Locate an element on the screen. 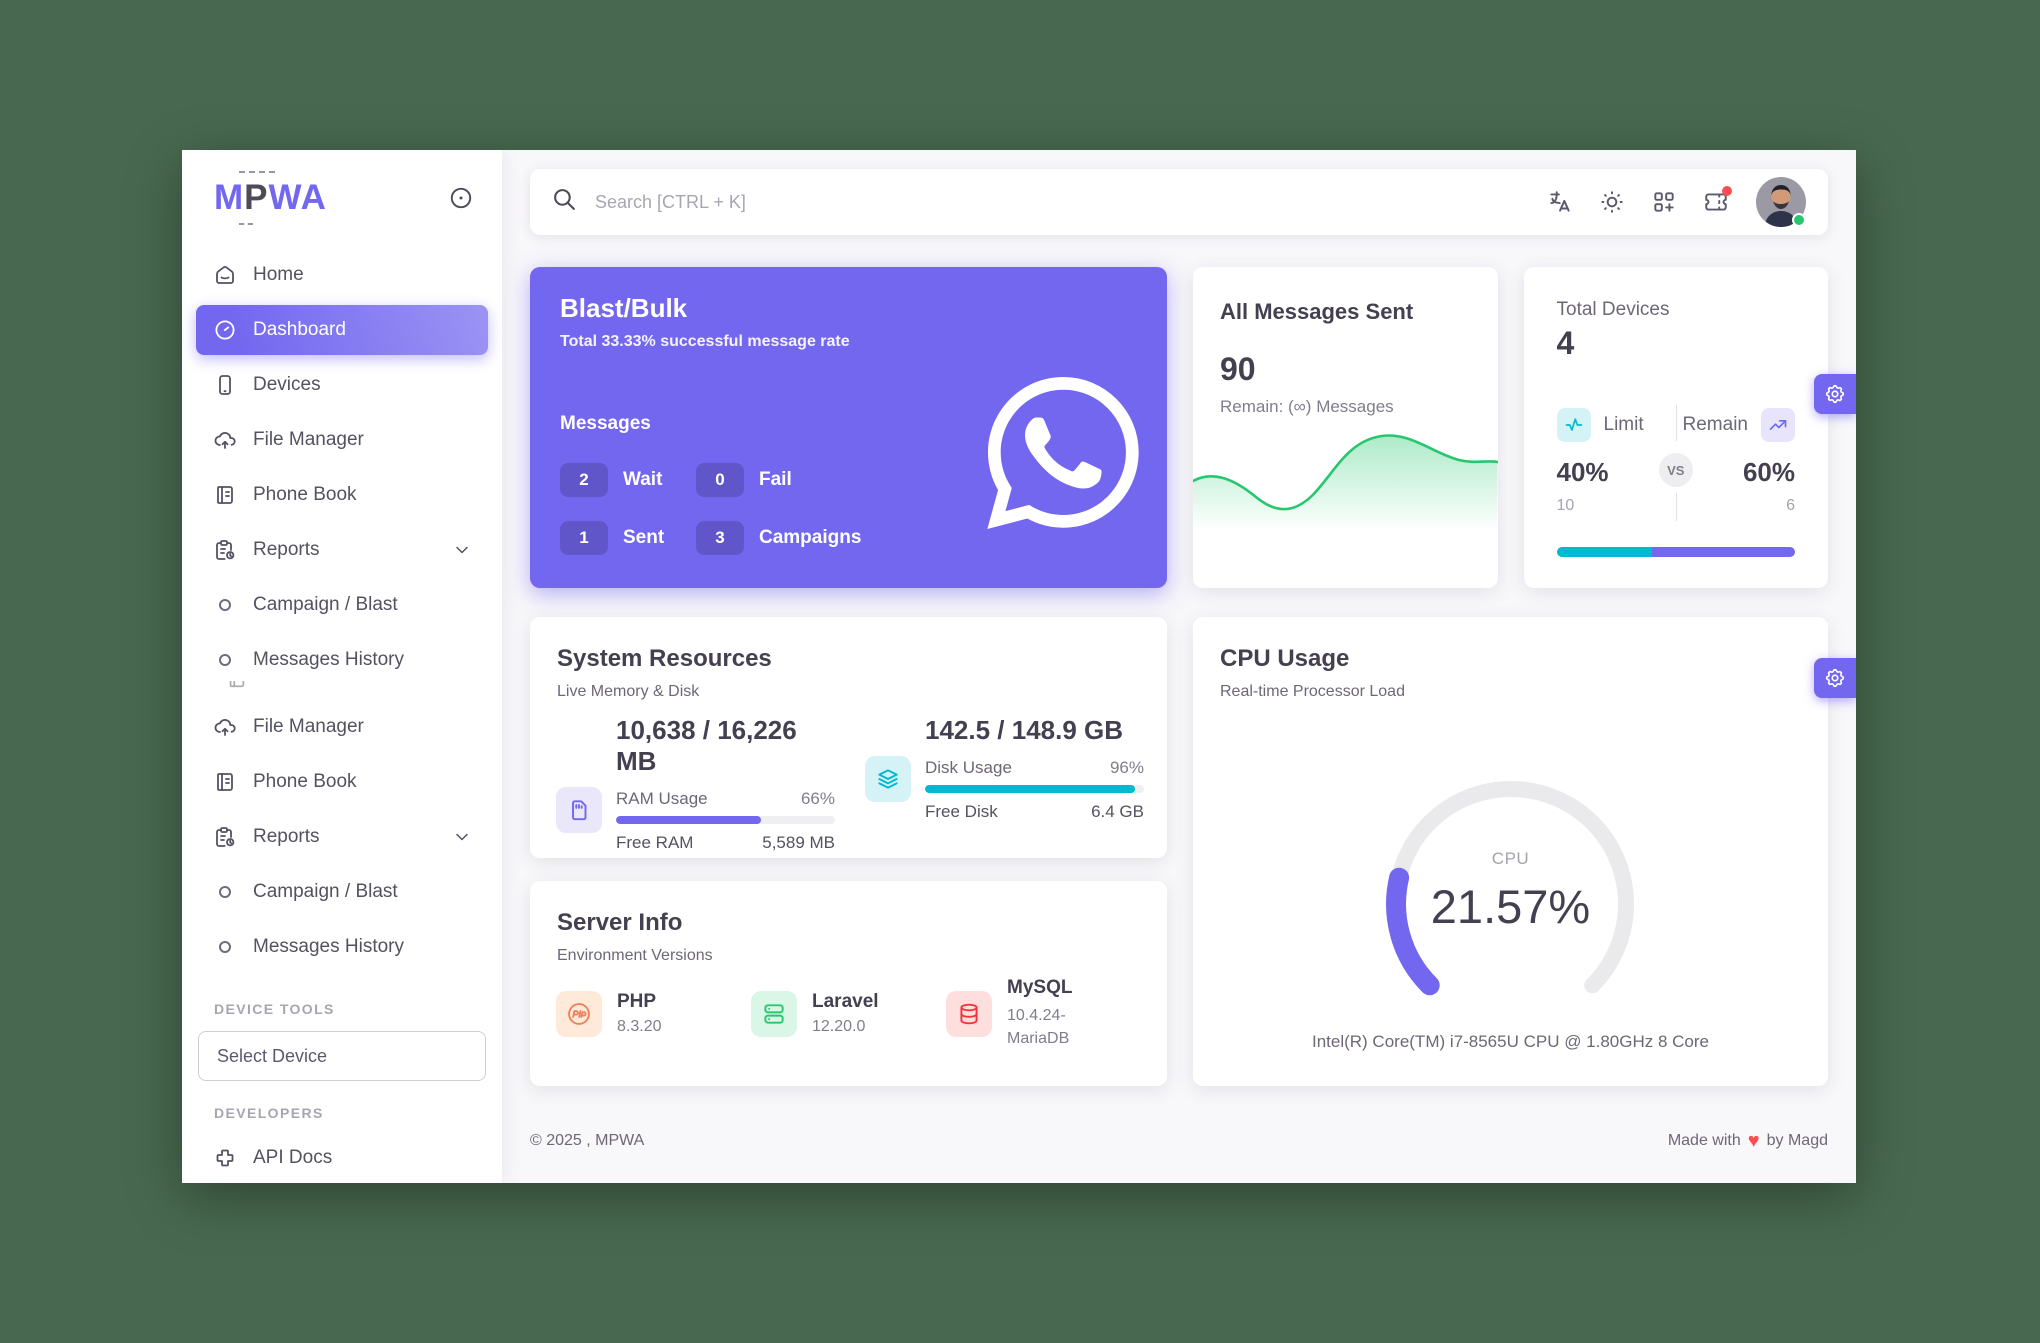 The image size is (2040, 1343). ticket-icon is located at coordinates (1716, 202).